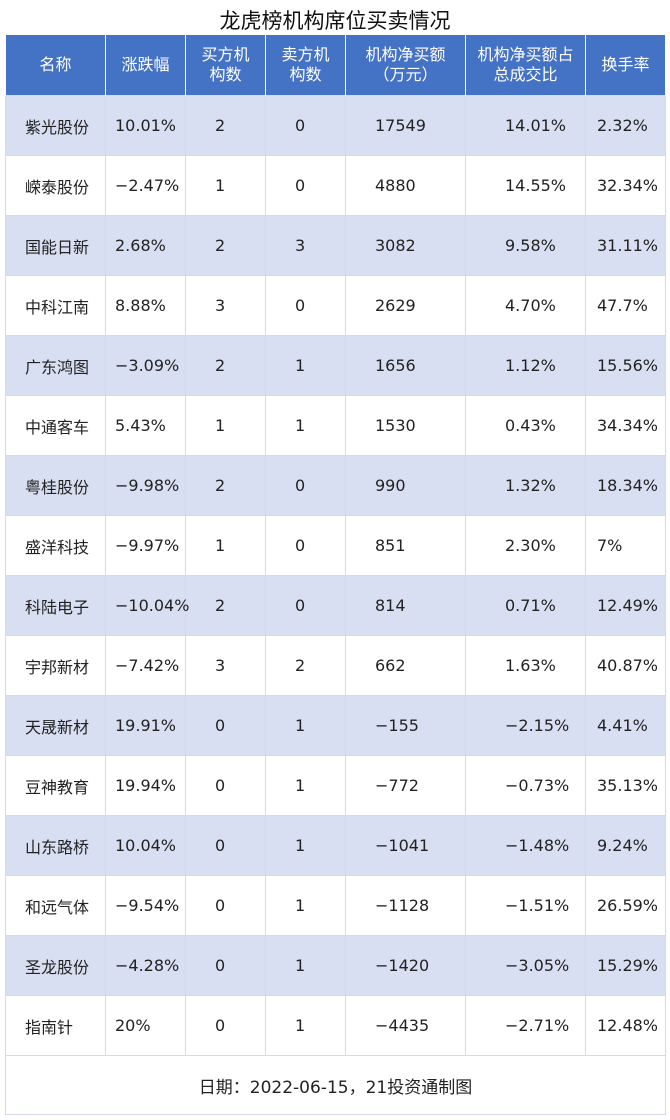  I want to click on cell-net-buy: −155, so click(405, 725).